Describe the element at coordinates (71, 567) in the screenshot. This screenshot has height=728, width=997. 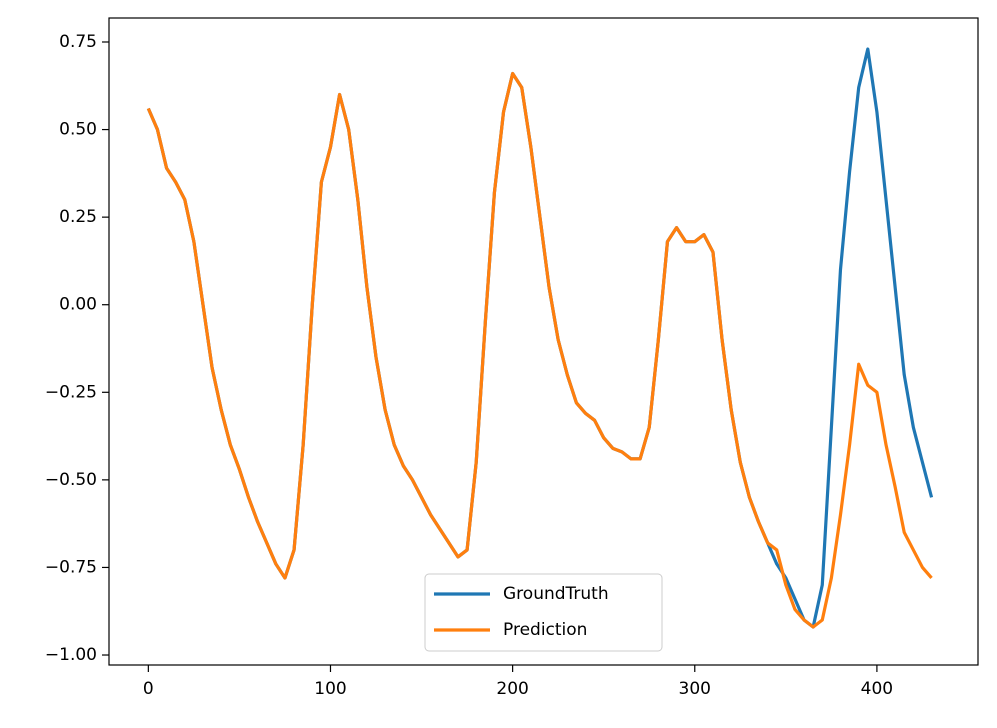
I see `y-tick-label: −0.75` at that location.